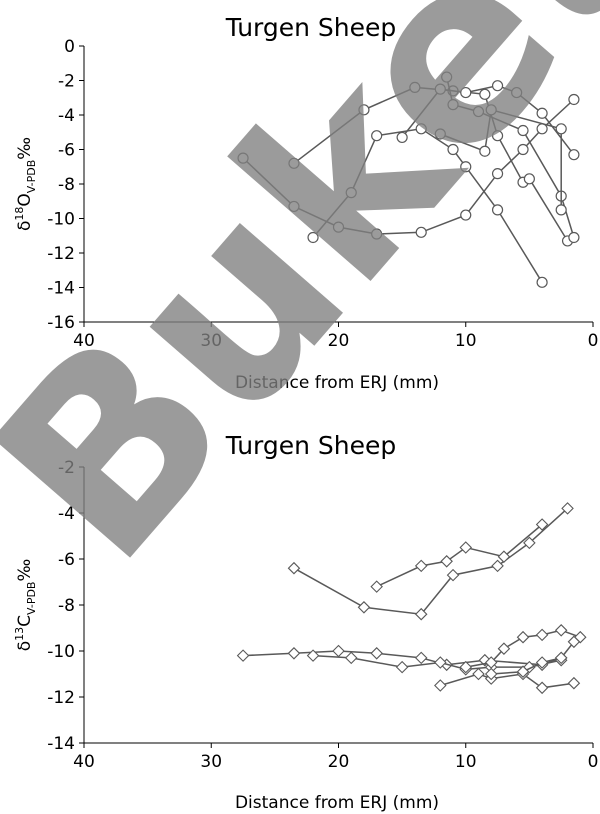  Describe the element at coordinates (25, 605) in the screenshot. I see `y-axis-title: δ13CV-PDB‰` at that location.